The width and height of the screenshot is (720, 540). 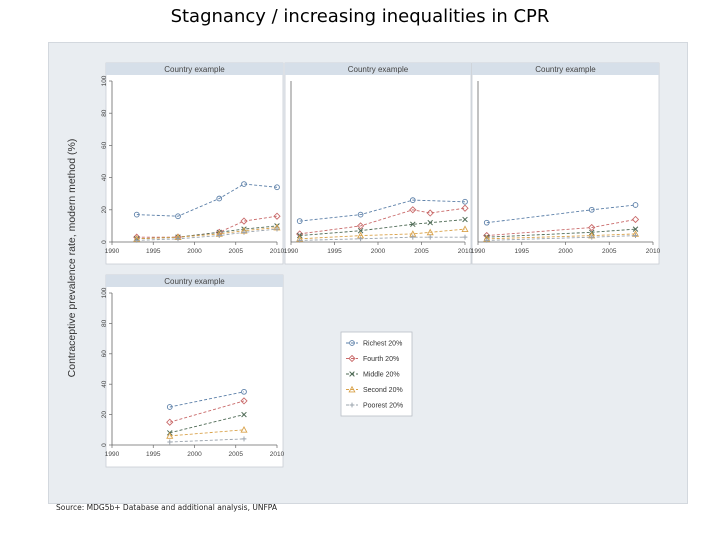 What do you see at coordinates (291, 251) in the screenshot?
I see `x-tick-label: 1990` at bounding box center [291, 251].